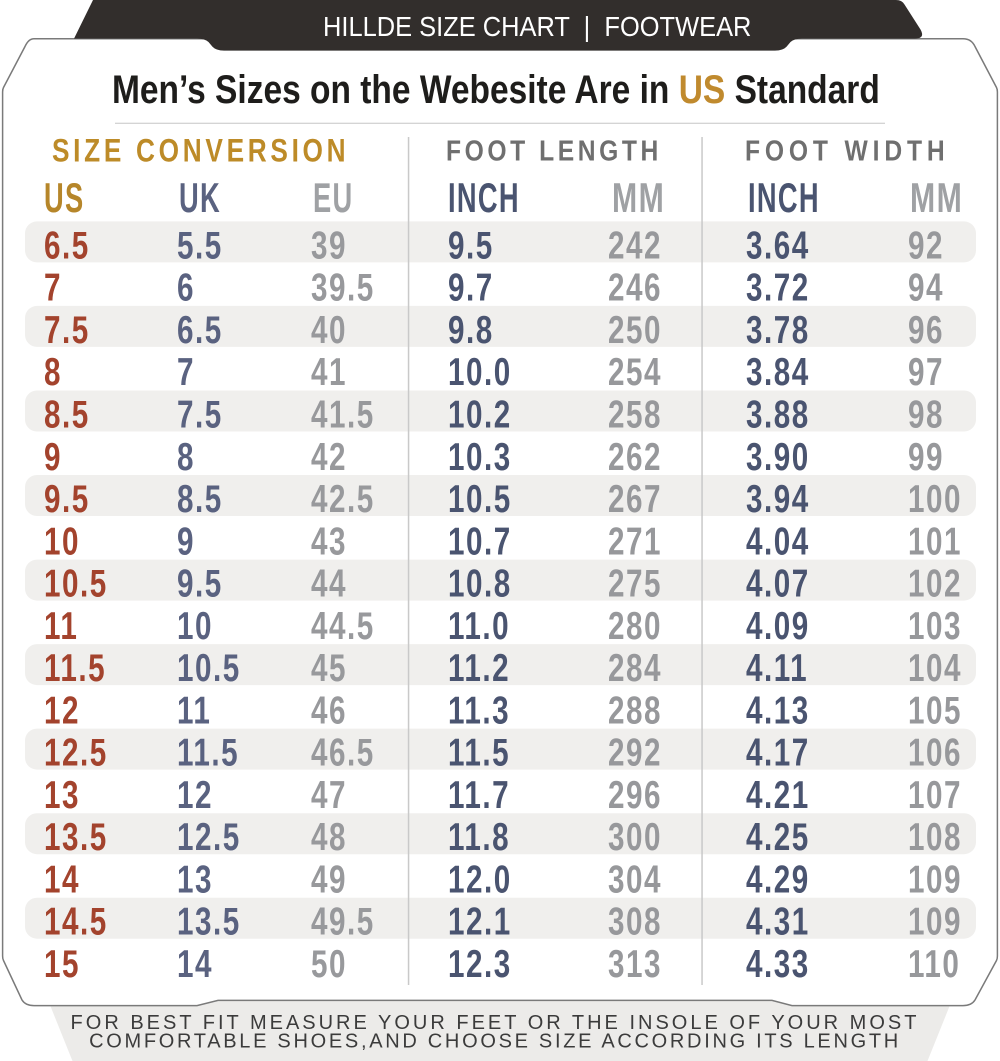  What do you see at coordinates (209, 837) in the screenshot?
I see `svg-text: 12.5` at bounding box center [209, 837].